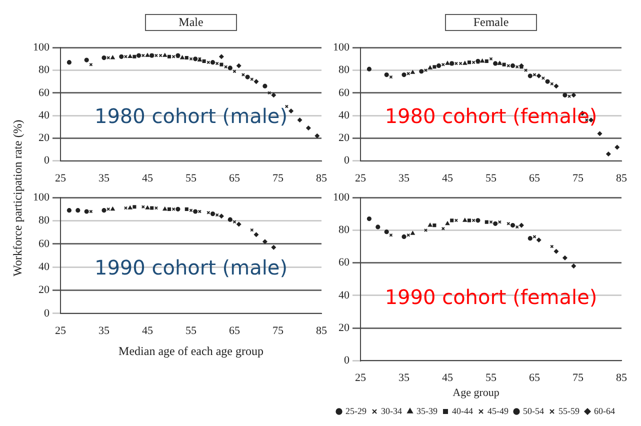 The image size is (641, 426). I want to click on legend-label: 45-49, so click(498, 411).